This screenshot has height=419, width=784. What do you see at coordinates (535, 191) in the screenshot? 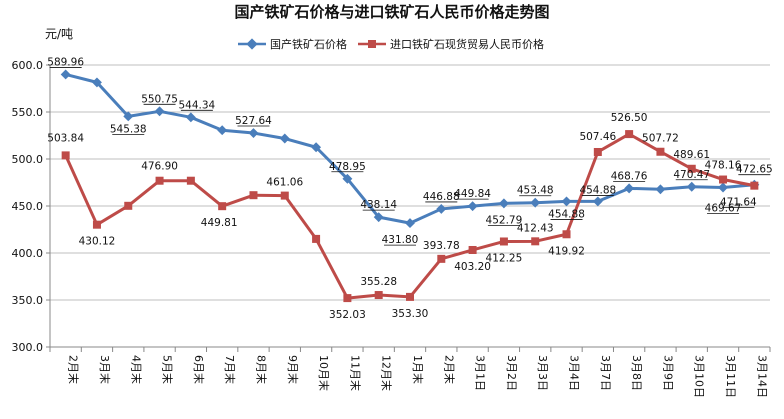
I see `data-label-domestic: 453.48` at bounding box center [535, 191].